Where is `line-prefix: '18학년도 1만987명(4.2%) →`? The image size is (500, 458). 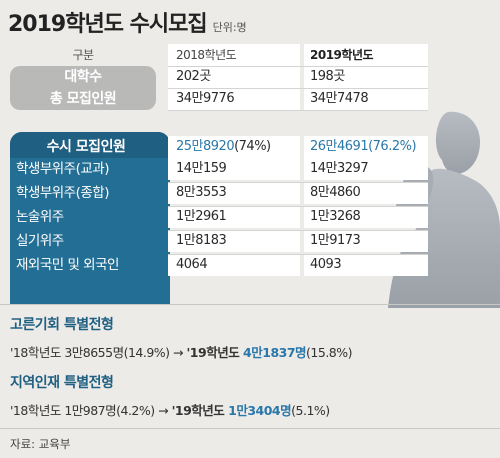 line-prefix: '18학년도 1만987명(4.2%) → is located at coordinates (91, 410).